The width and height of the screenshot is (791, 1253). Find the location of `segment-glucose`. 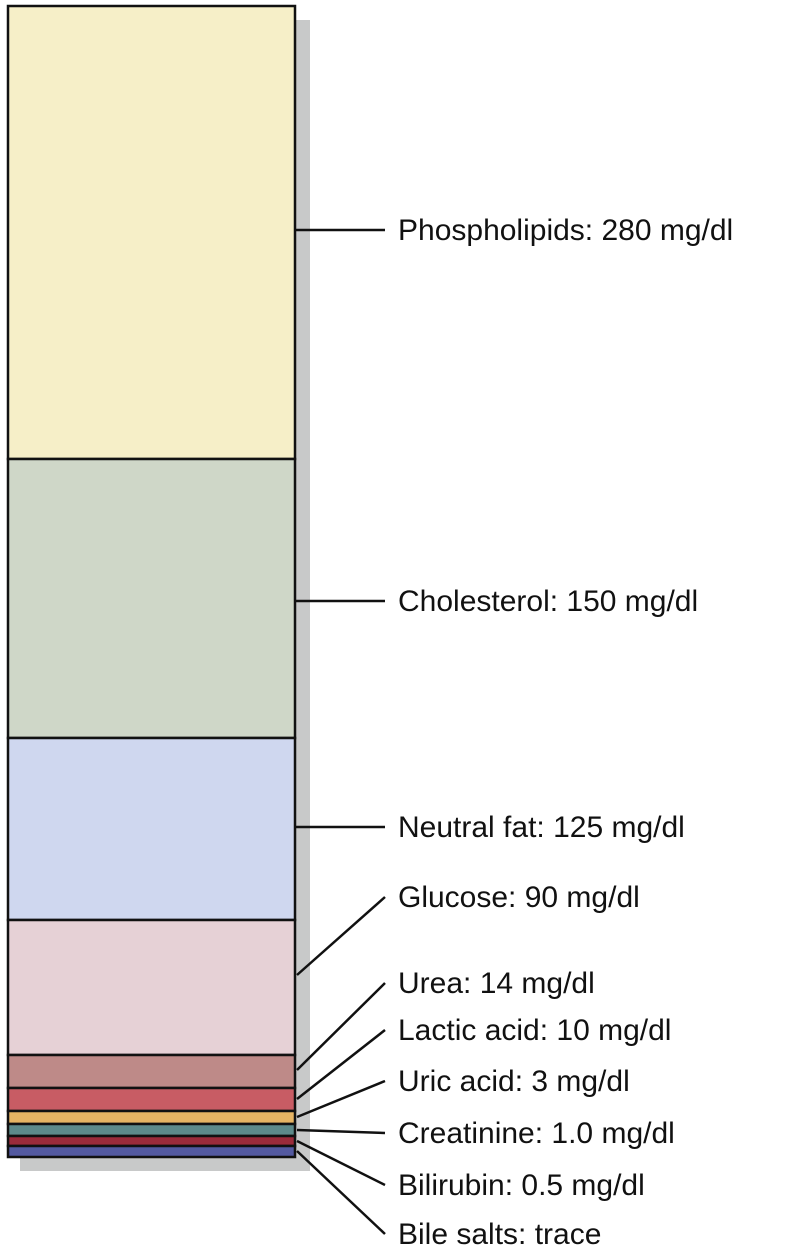

segment-glucose is located at coordinates (151, 987).